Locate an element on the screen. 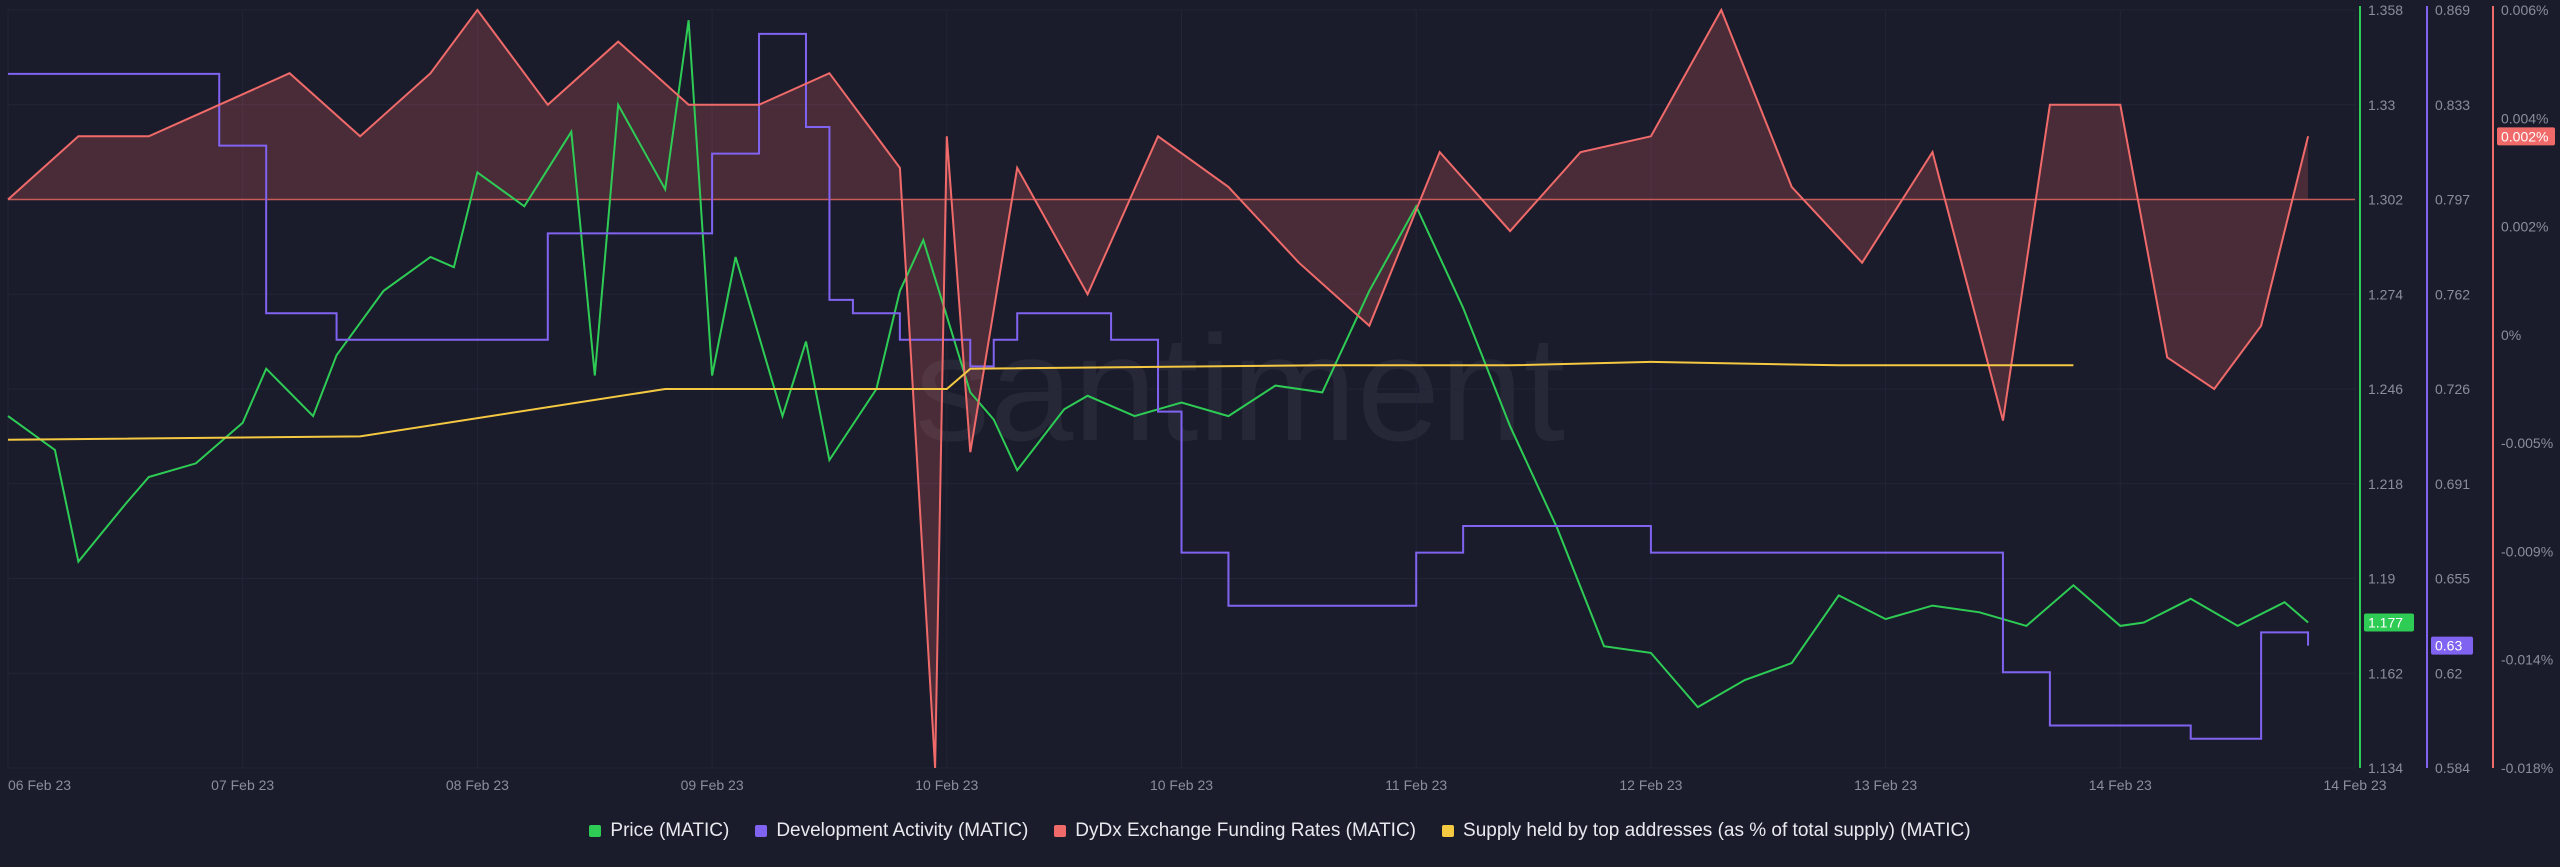 The height and width of the screenshot is (867, 2560). current-value-label-dev_activity: 0.63 is located at coordinates (2448, 646).